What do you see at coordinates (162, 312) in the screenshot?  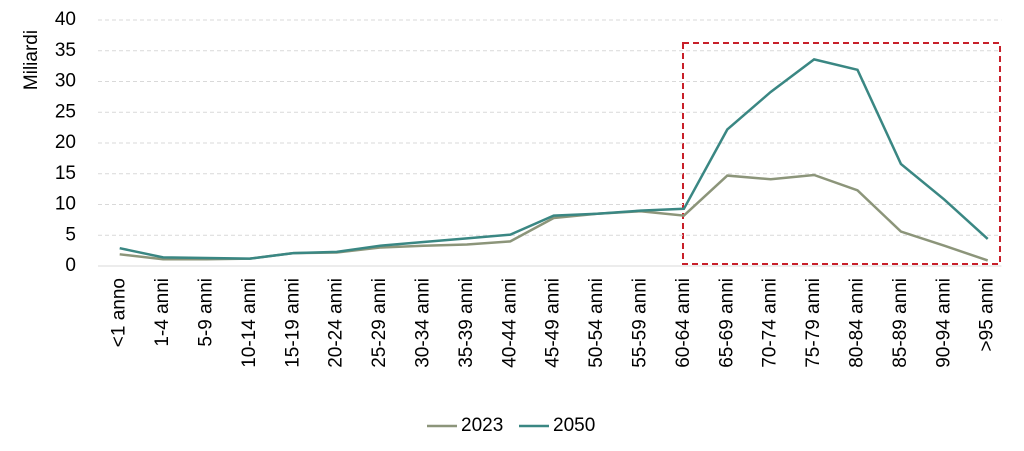 I see `x-tick-label: 1-4 anni` at bounding box center [162, 312].